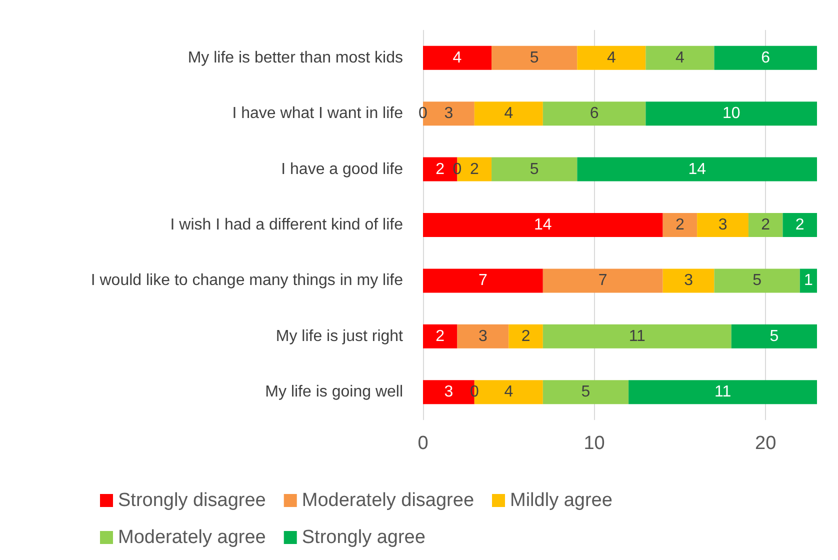 The image size is (838, 560). I want to click on data-label: 10, so click(731, 113).